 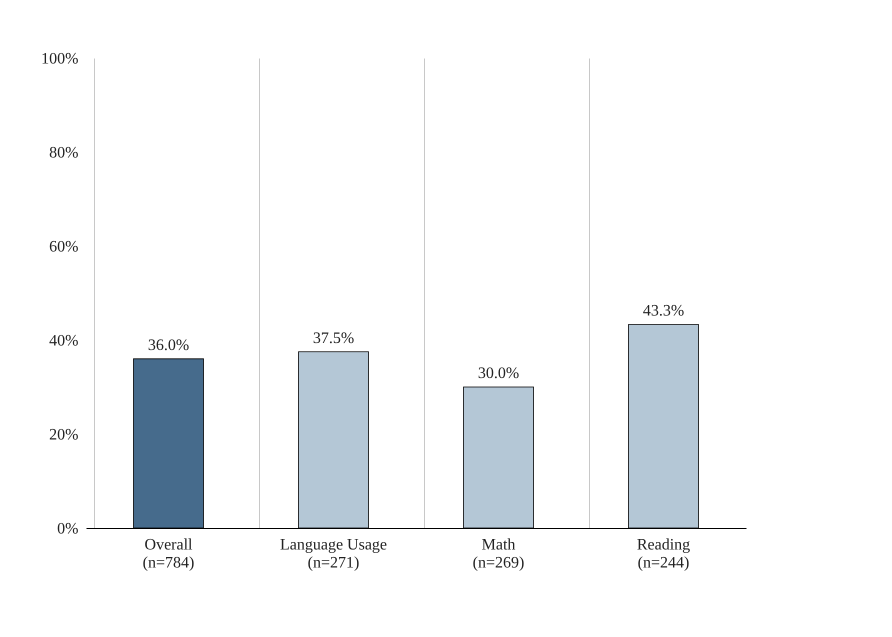 What do you see at coordinates (63, 247) in the screenshot?
I see `y-tick-label: 60%` at bounding box center [63, 247].